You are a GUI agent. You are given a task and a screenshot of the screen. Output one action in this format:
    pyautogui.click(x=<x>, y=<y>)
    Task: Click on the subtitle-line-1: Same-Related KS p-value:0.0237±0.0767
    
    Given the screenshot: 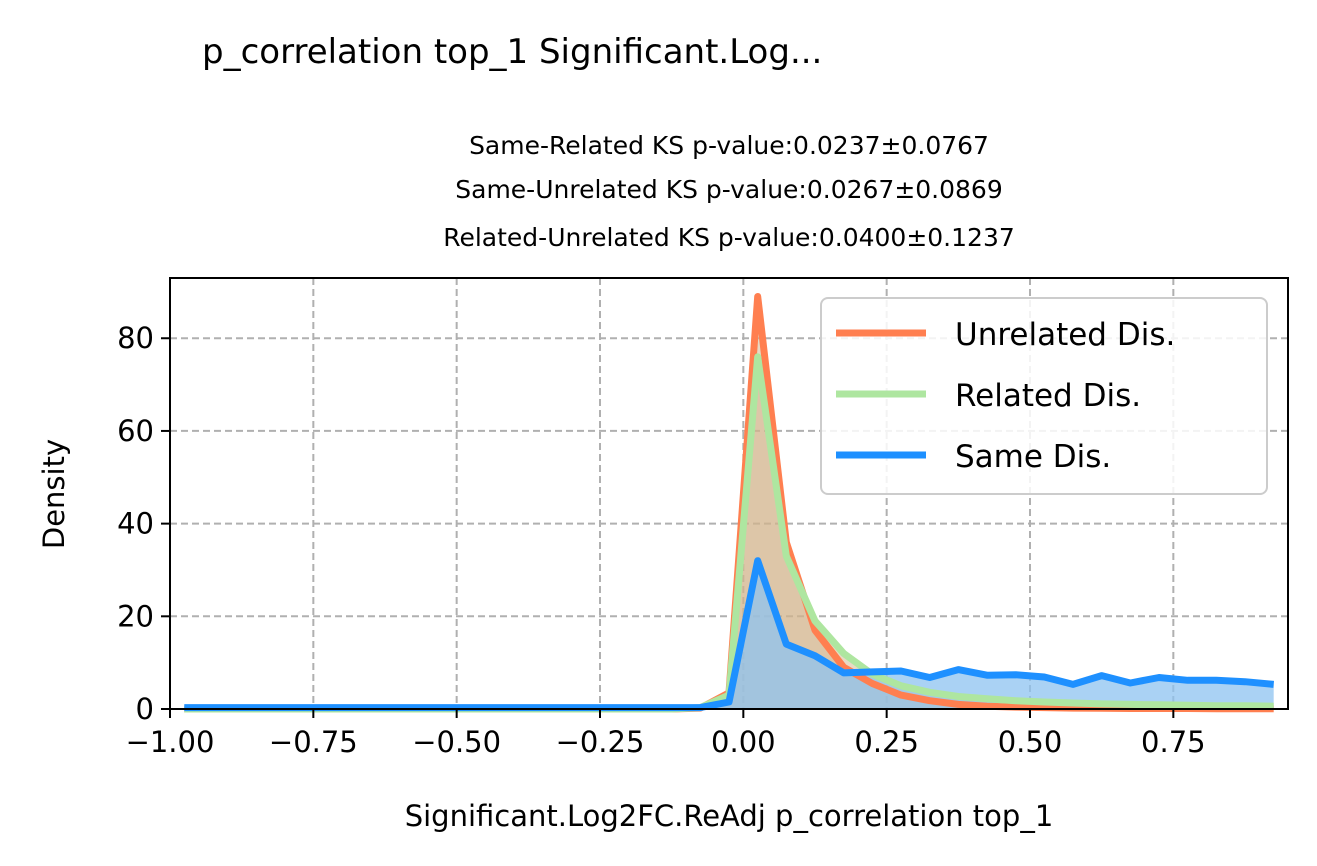 What is the action you would take?
    pyautogui.click(x=729, y=145)
    